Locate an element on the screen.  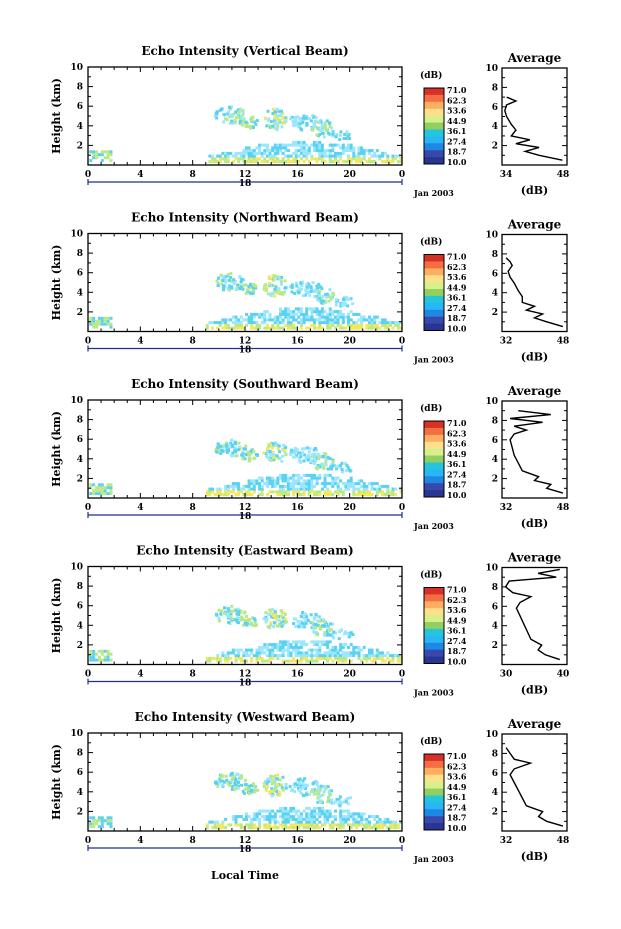
x-tick-label: 0 is located at coordinates (402, 675).